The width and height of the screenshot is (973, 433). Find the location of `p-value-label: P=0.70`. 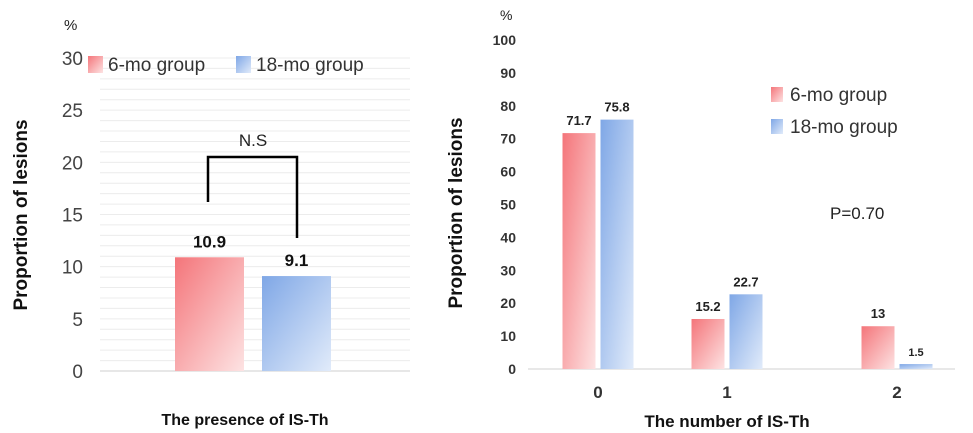

p-value-label: P=0.70 is located at coordinates (857, 213).